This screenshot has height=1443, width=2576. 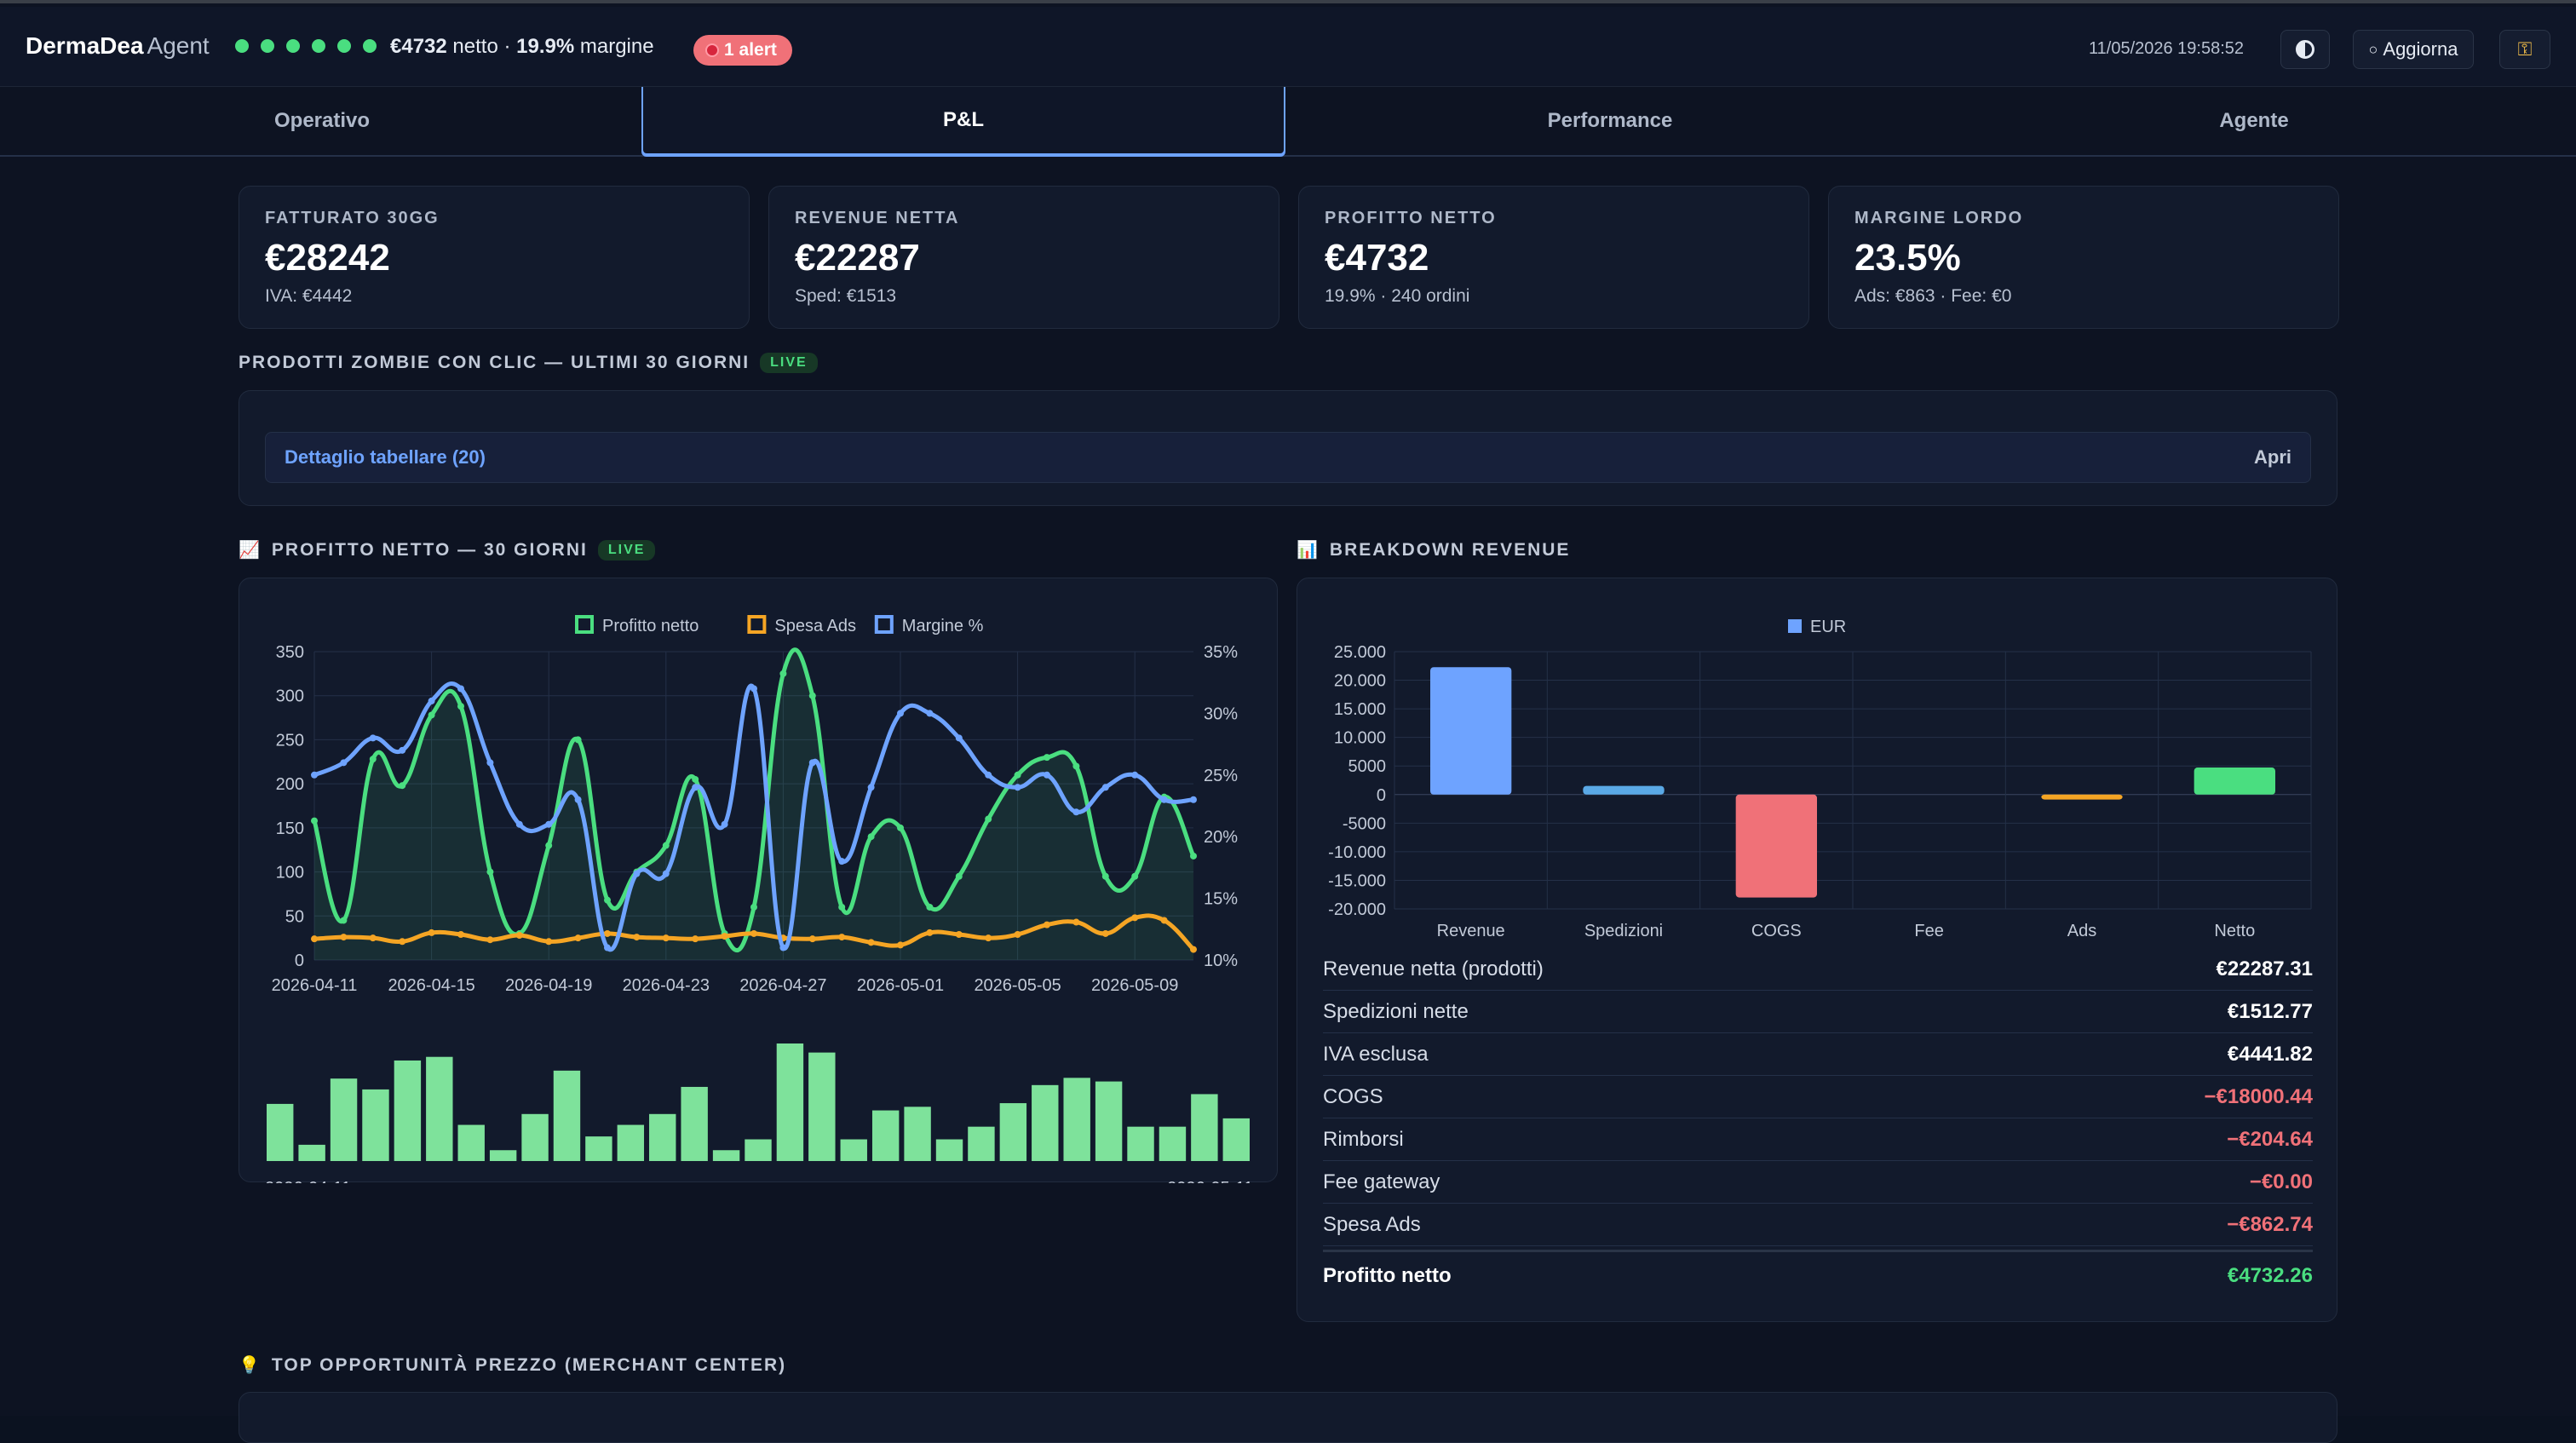 What do you see at coordinates (1939, 218) in the screenshot?
I see `kpi-label: MARGINE LORDO` at bounding box center [1939, 218].